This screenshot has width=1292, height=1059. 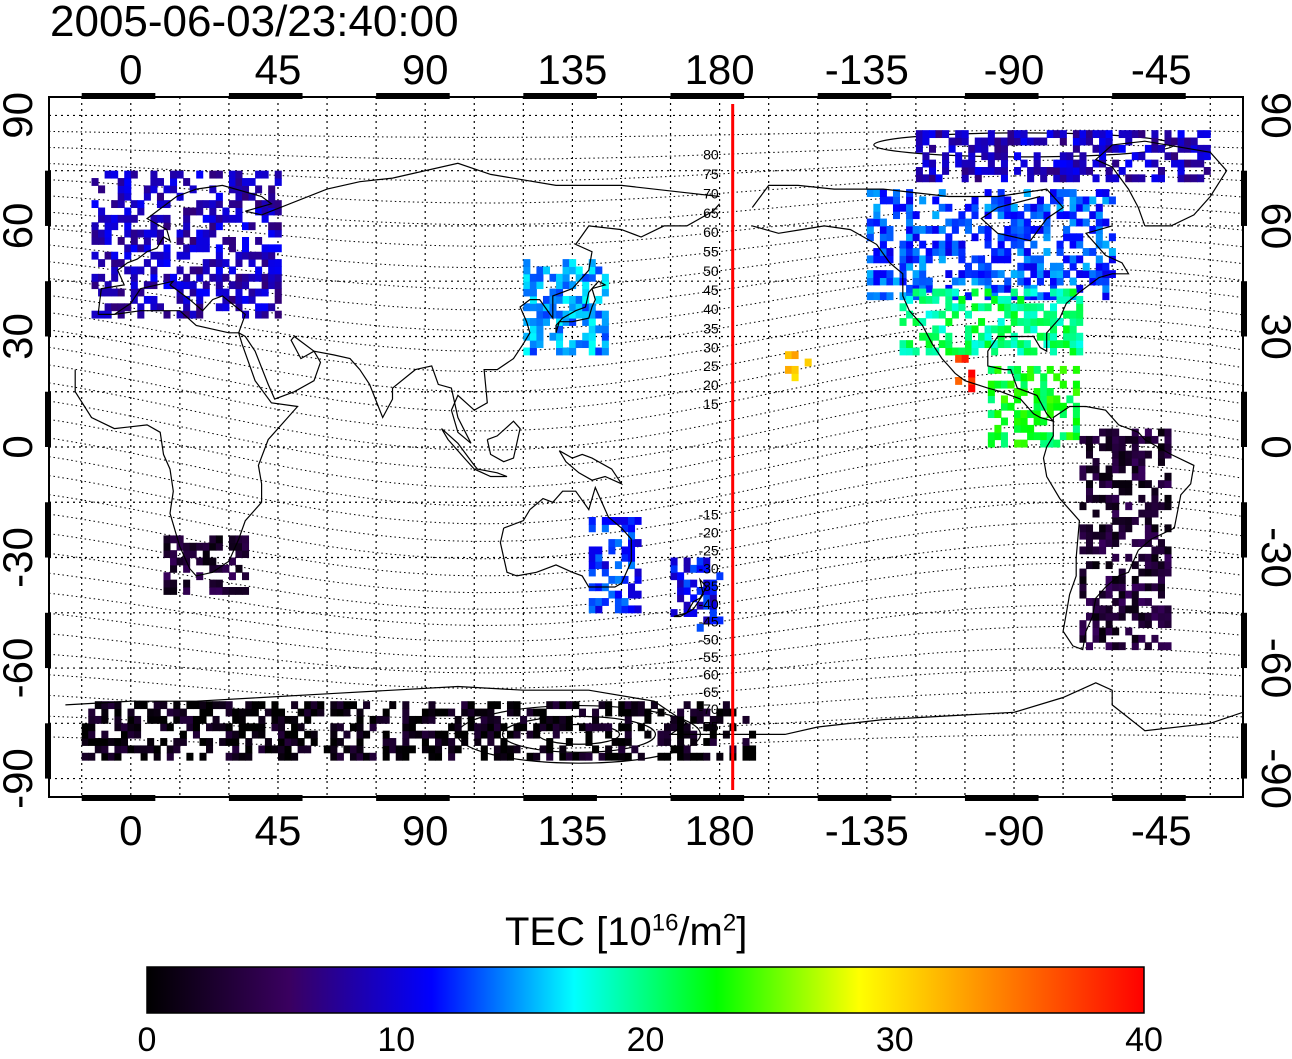 What do you see at coordinates (708, 657) in the screenshot?
I see `magnetic-latitude-label: -55` at bounding box center [708, 657].